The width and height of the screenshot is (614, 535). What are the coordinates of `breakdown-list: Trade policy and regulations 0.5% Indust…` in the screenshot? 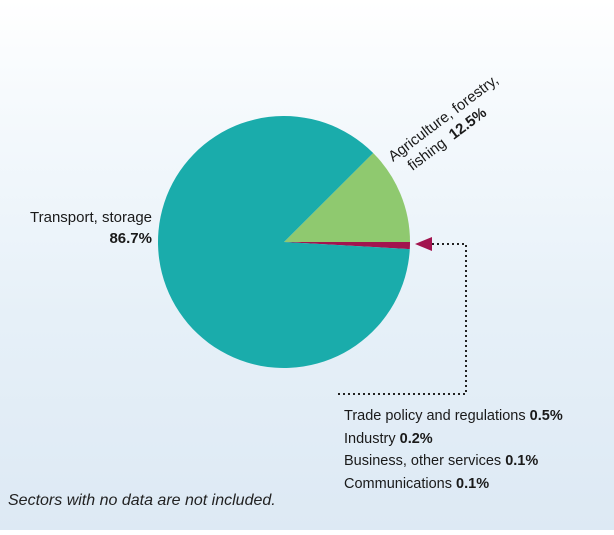 It's located at (453, 450).